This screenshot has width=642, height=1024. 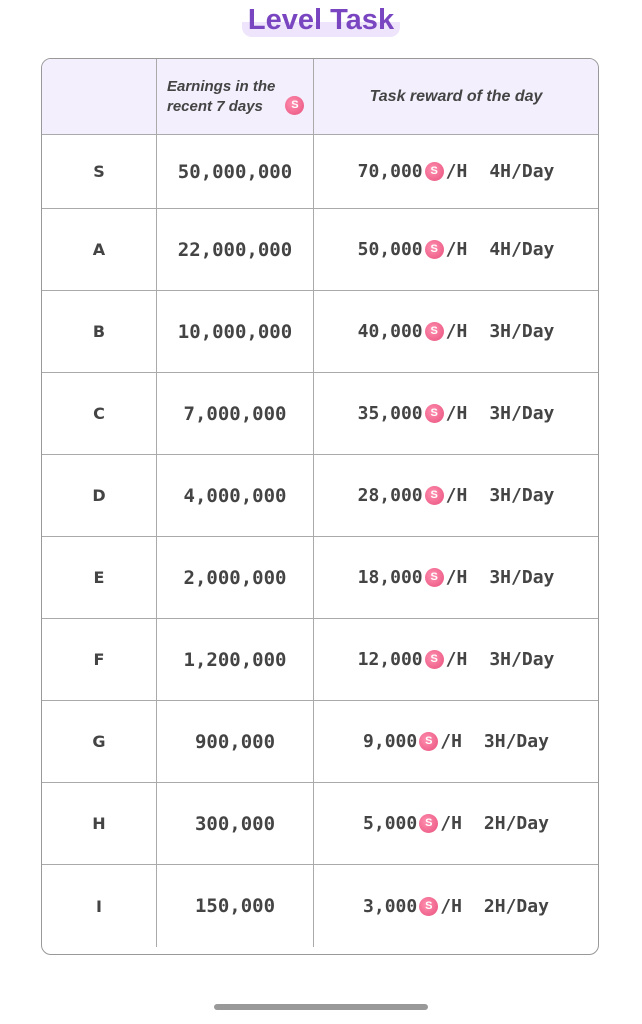 What do you see at coordinates (99, 331) in the screenshot?
I see `level-cell: B` at bounding box center [99, 331].